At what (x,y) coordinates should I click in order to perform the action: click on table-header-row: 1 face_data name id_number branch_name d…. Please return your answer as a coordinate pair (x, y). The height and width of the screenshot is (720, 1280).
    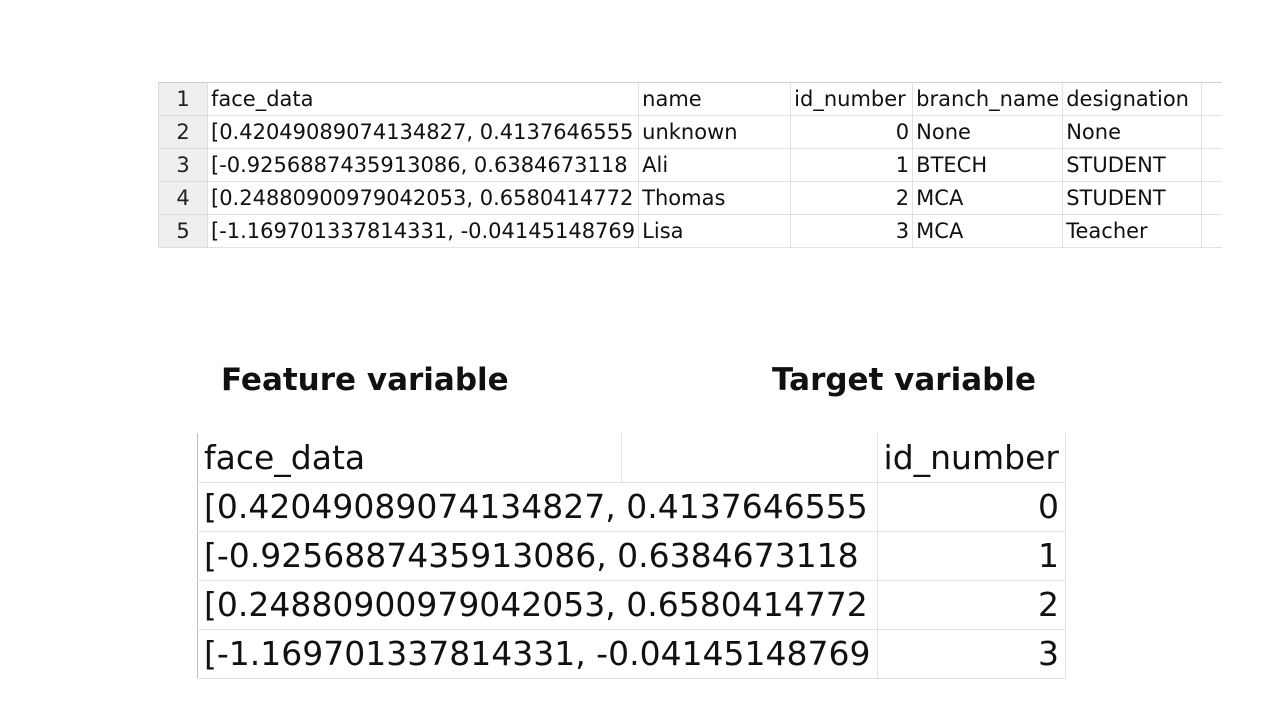
    Looking at the image, I should click on (690, 99).